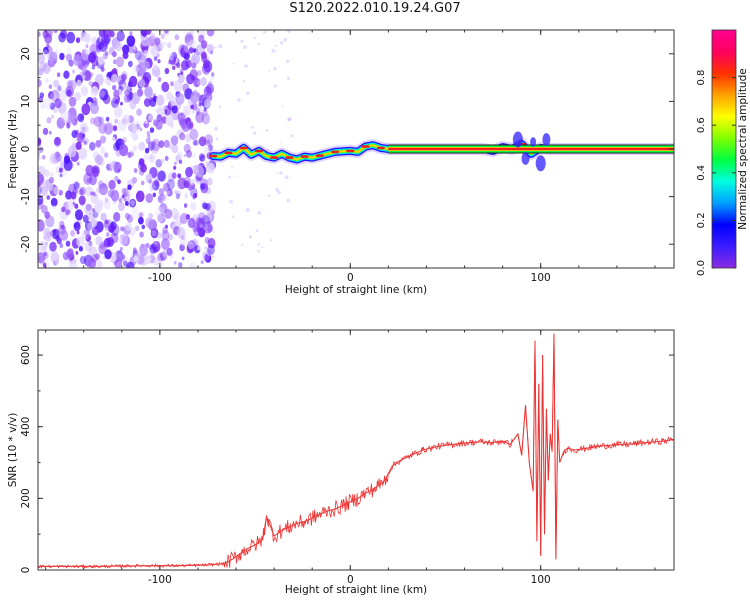 This screenshot has width=750, height=604. I want to click on x-tick-label: 0, so click(350, 580).